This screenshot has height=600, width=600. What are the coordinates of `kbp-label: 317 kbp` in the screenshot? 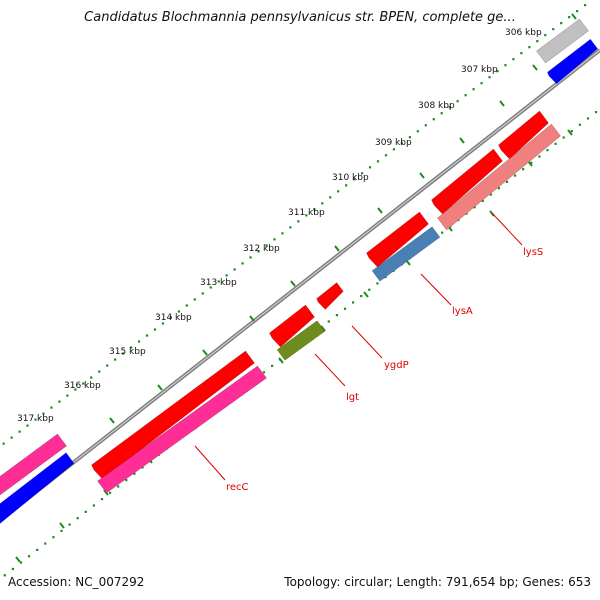 It's located at (35, 419).